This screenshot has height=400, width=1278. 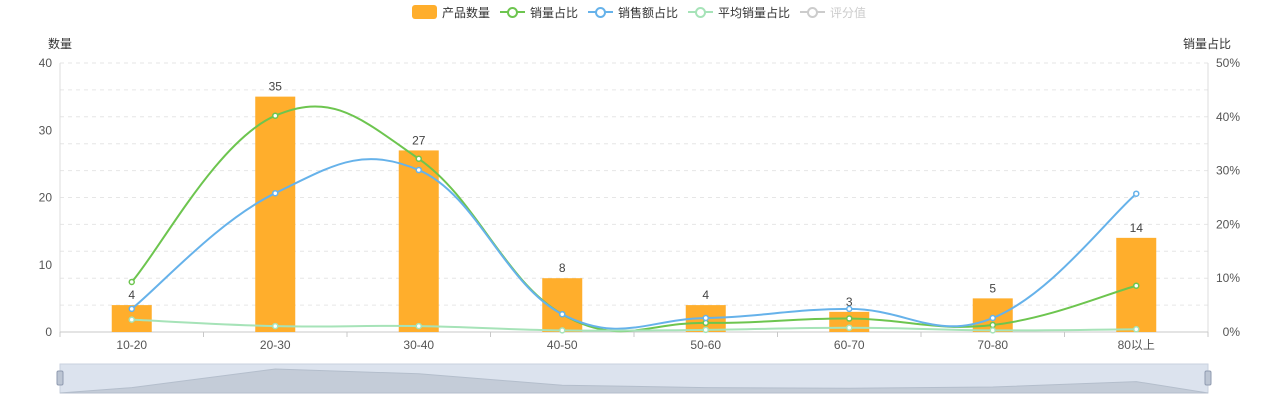 What do you see at coordinates (1228, 278) in the screenshot?
I see `right-tick-label: 10%` at bounding box center [1228, 278].